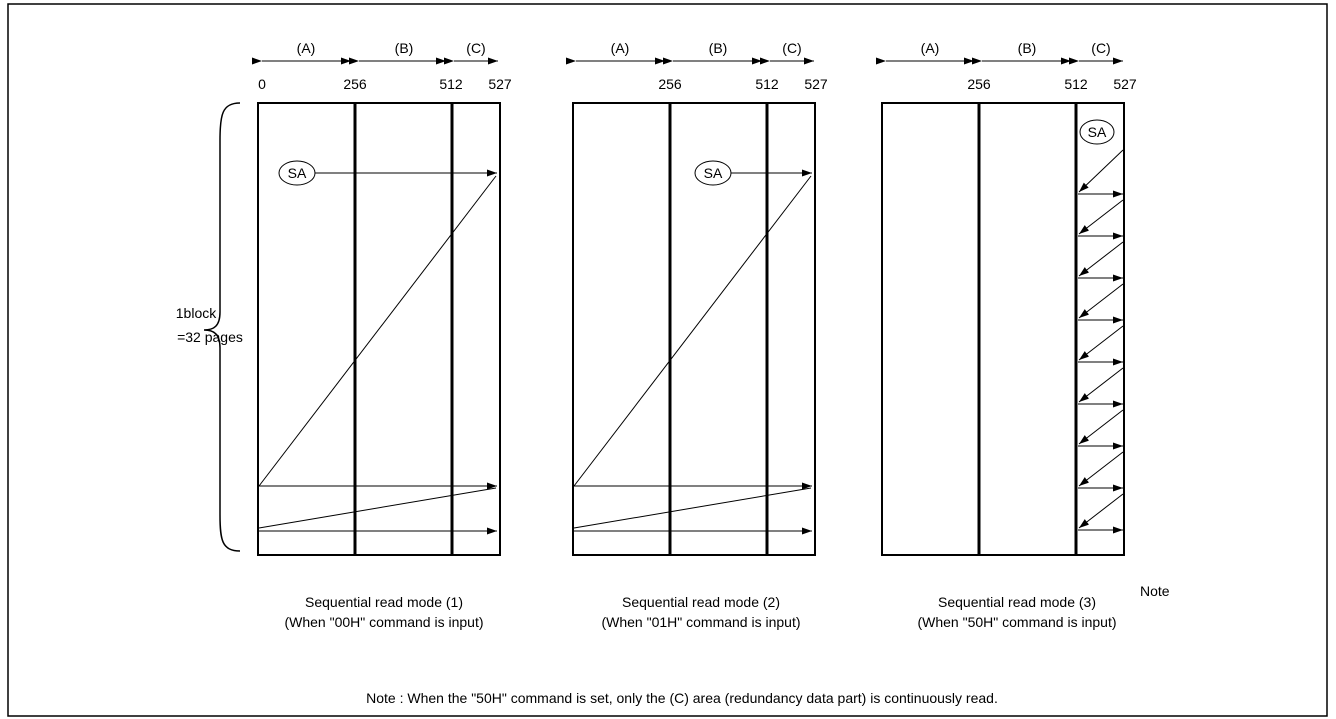 This screenshot has width=1336, height=719. What do you see at coordinates (383, 622) in the screenshot?
I see `caption-command: (When "00H" command is input)` at bounding box center [383, 622].